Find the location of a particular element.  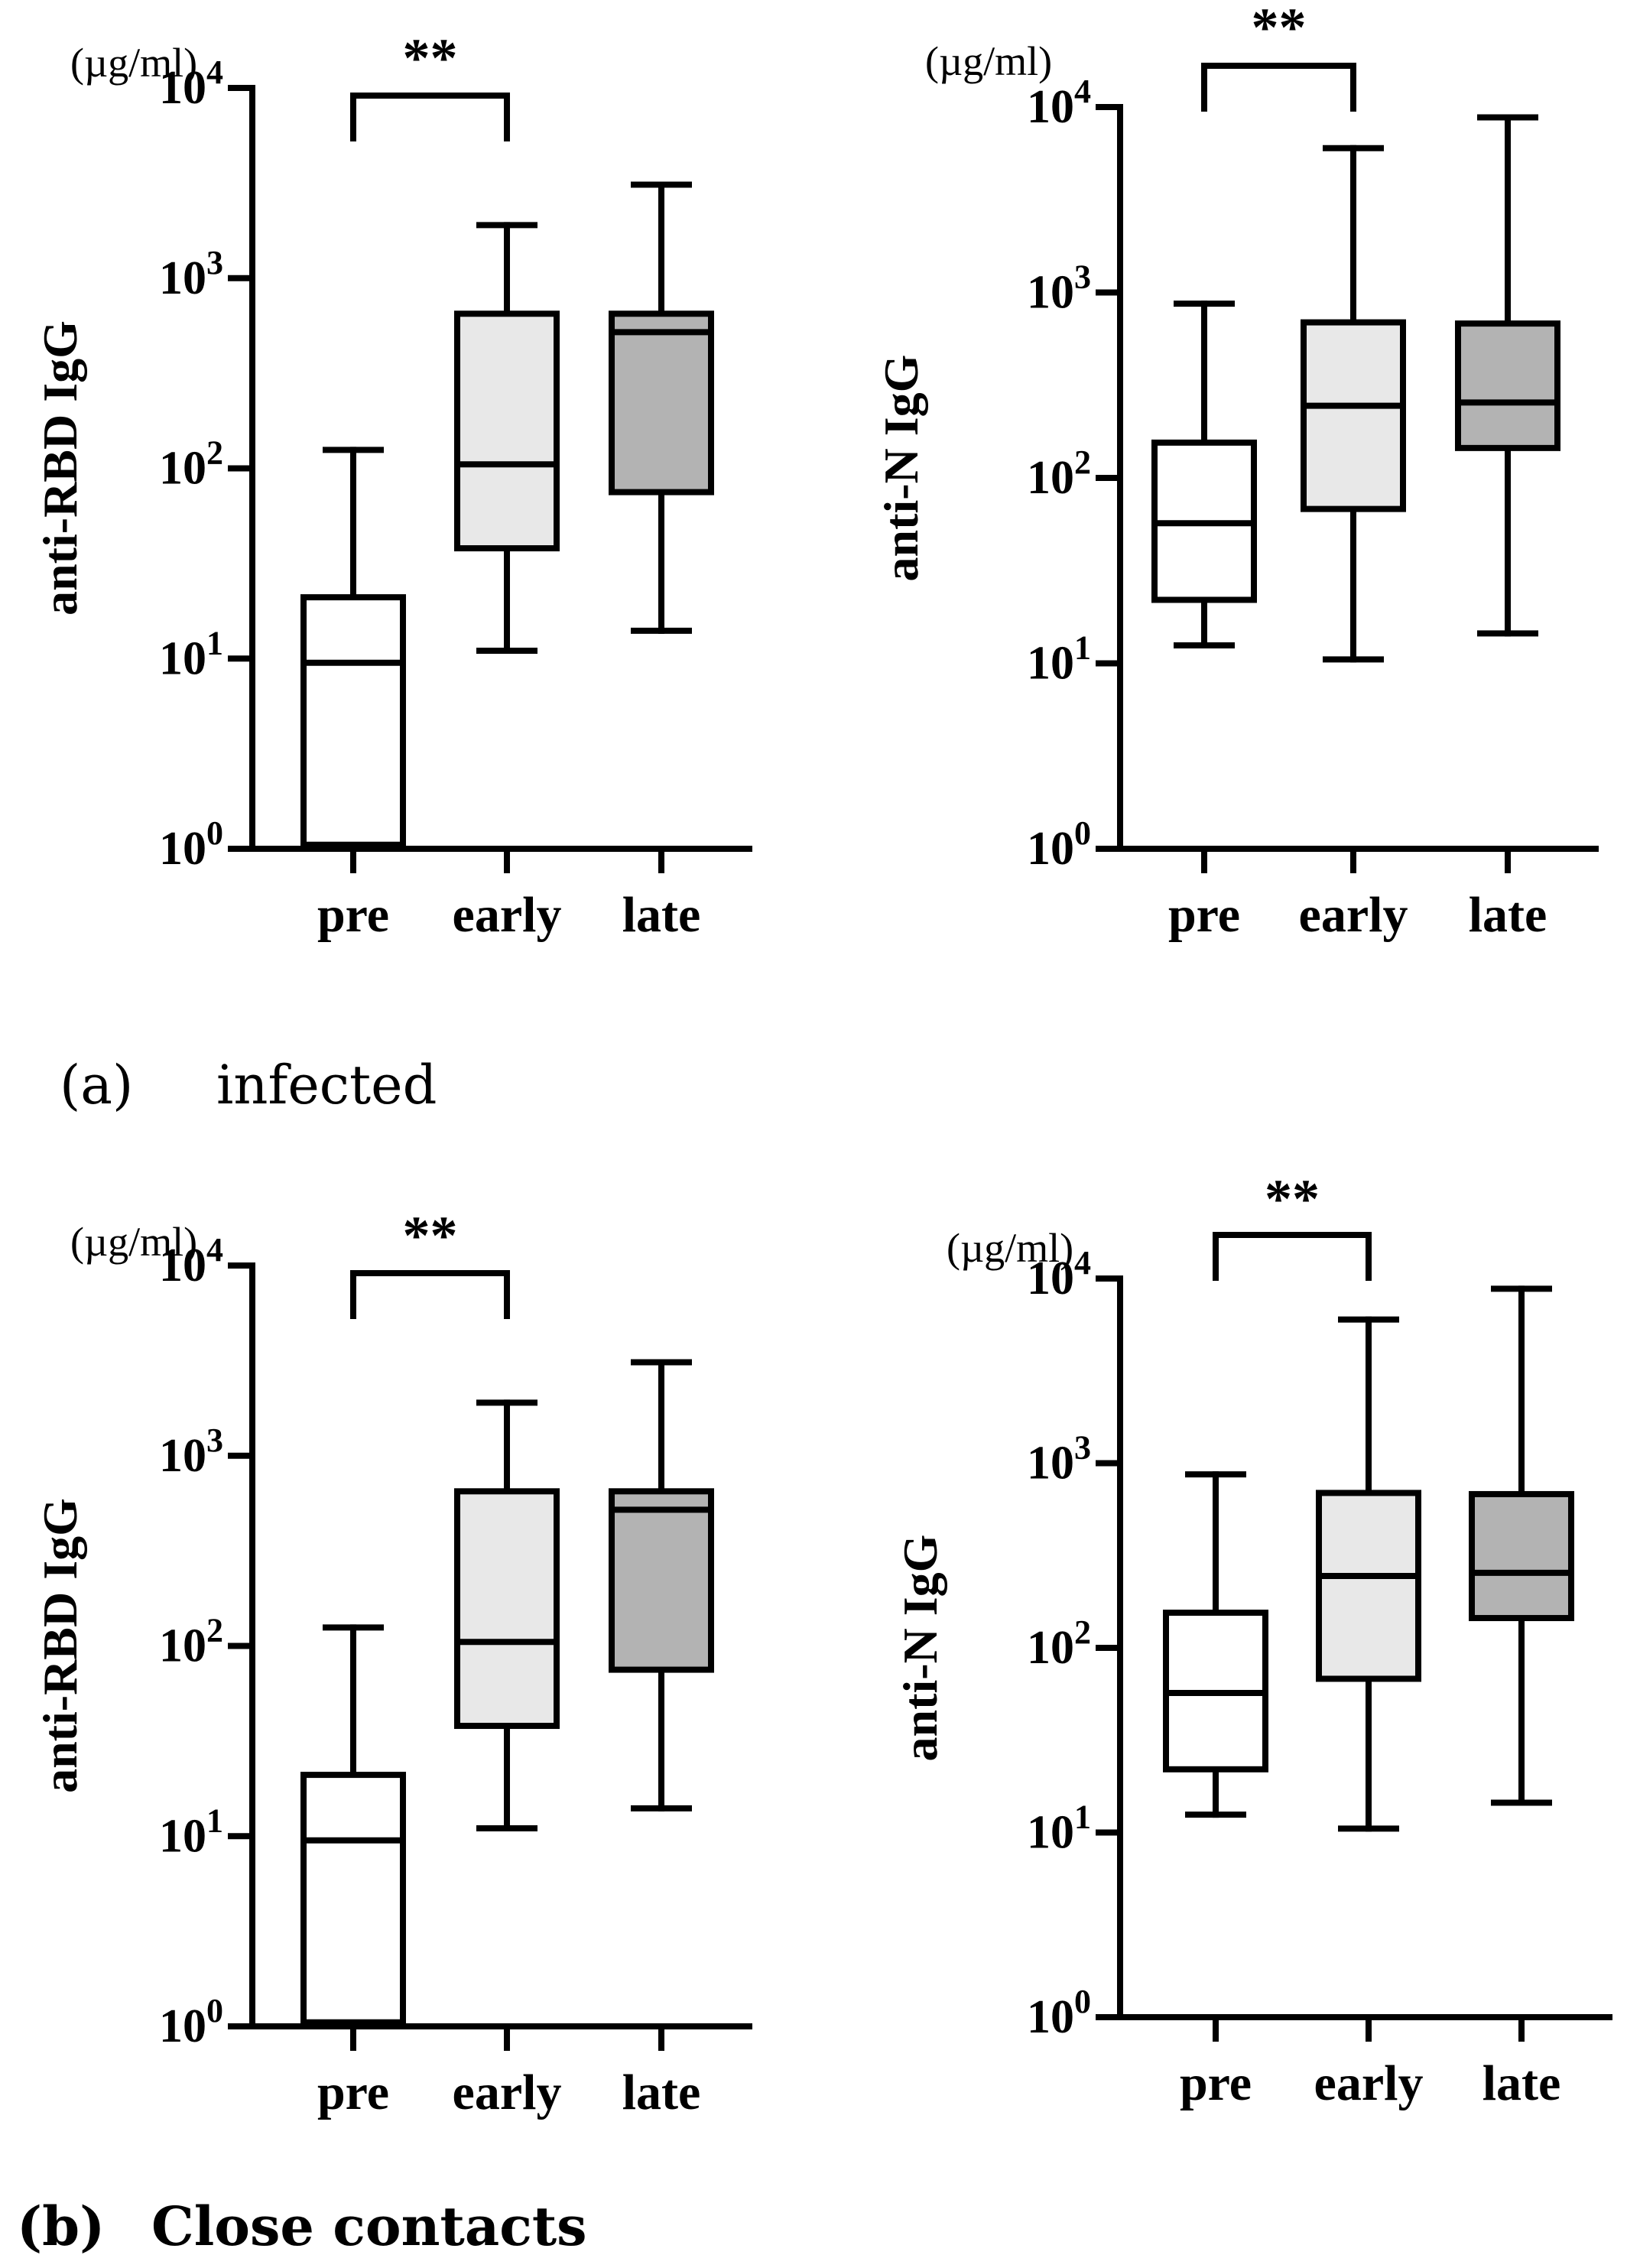

caption-b: (b) Close contacts is located at coordinates (302, 2226).